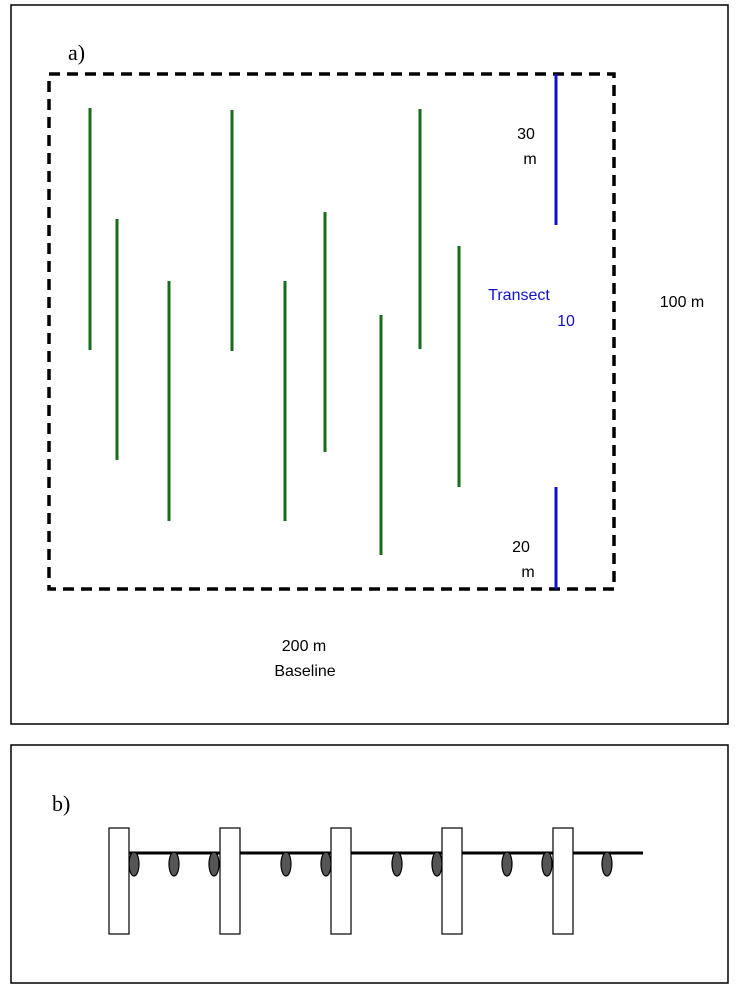  I want to click on panel-b-label: b), so click(61, 803).